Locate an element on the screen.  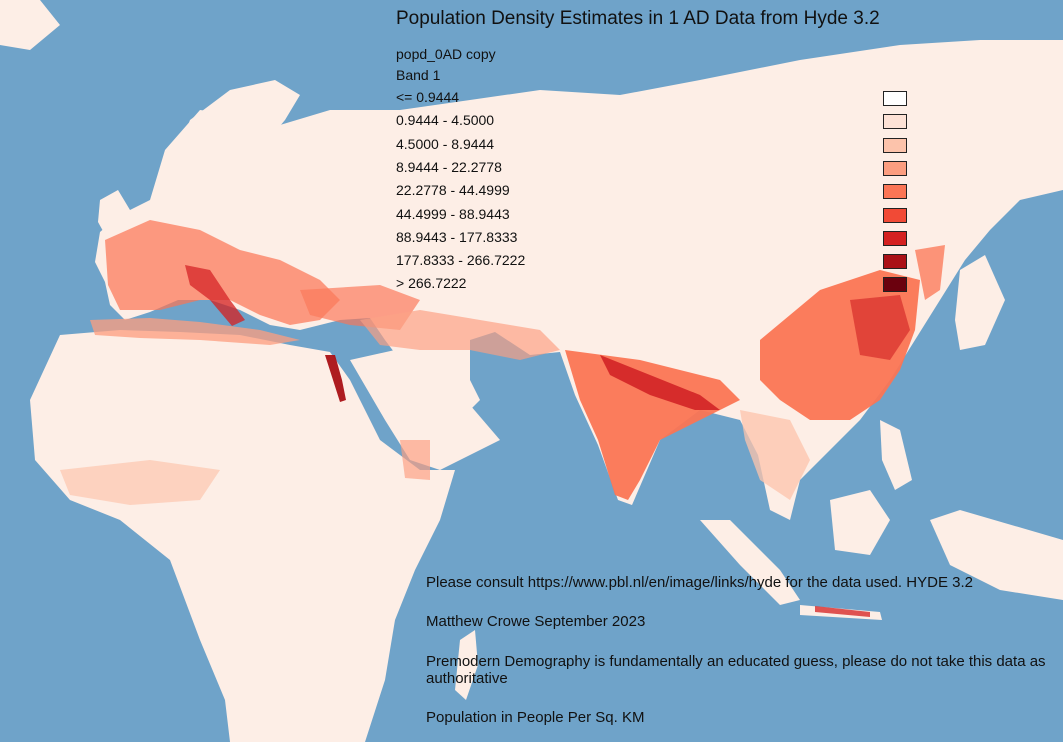
sumatra is located at coordinates (750, 562).